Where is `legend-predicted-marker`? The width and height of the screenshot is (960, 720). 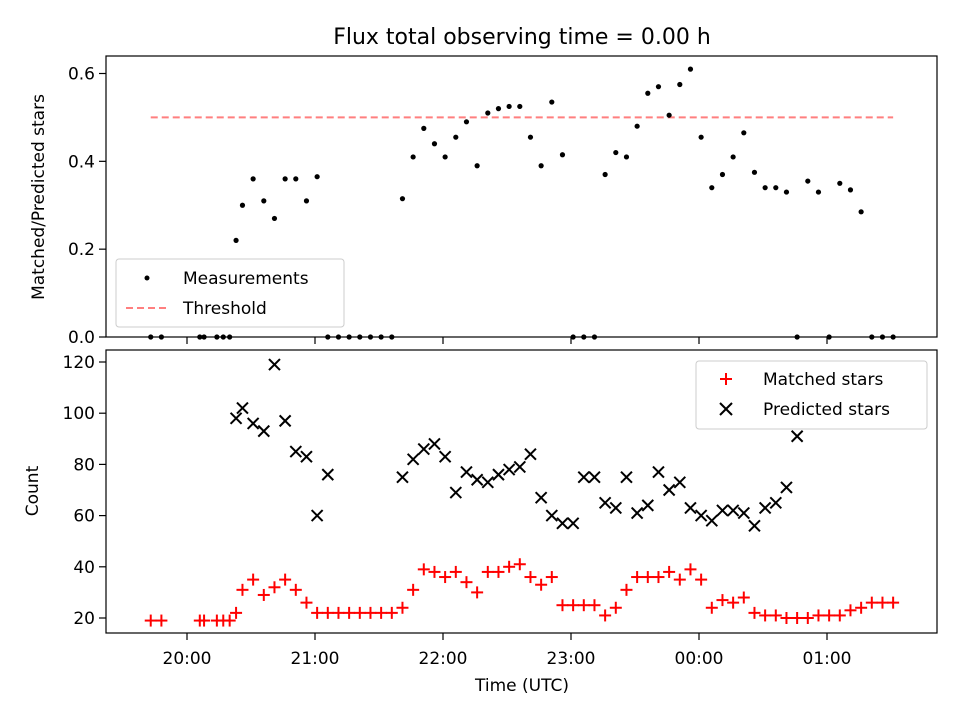 legend-predicted-marker is located at coordinates (726, 409).